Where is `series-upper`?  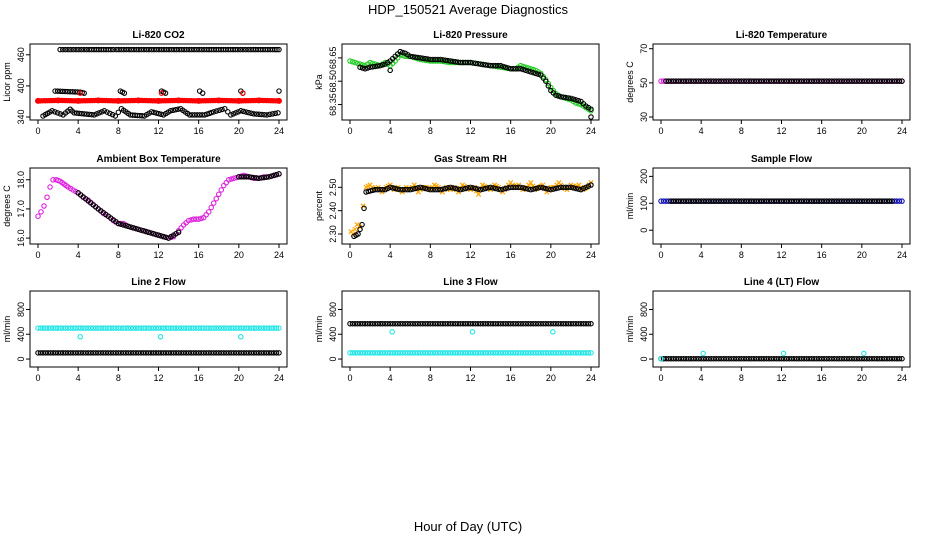 series-upper is located at coordinates (167, 92).